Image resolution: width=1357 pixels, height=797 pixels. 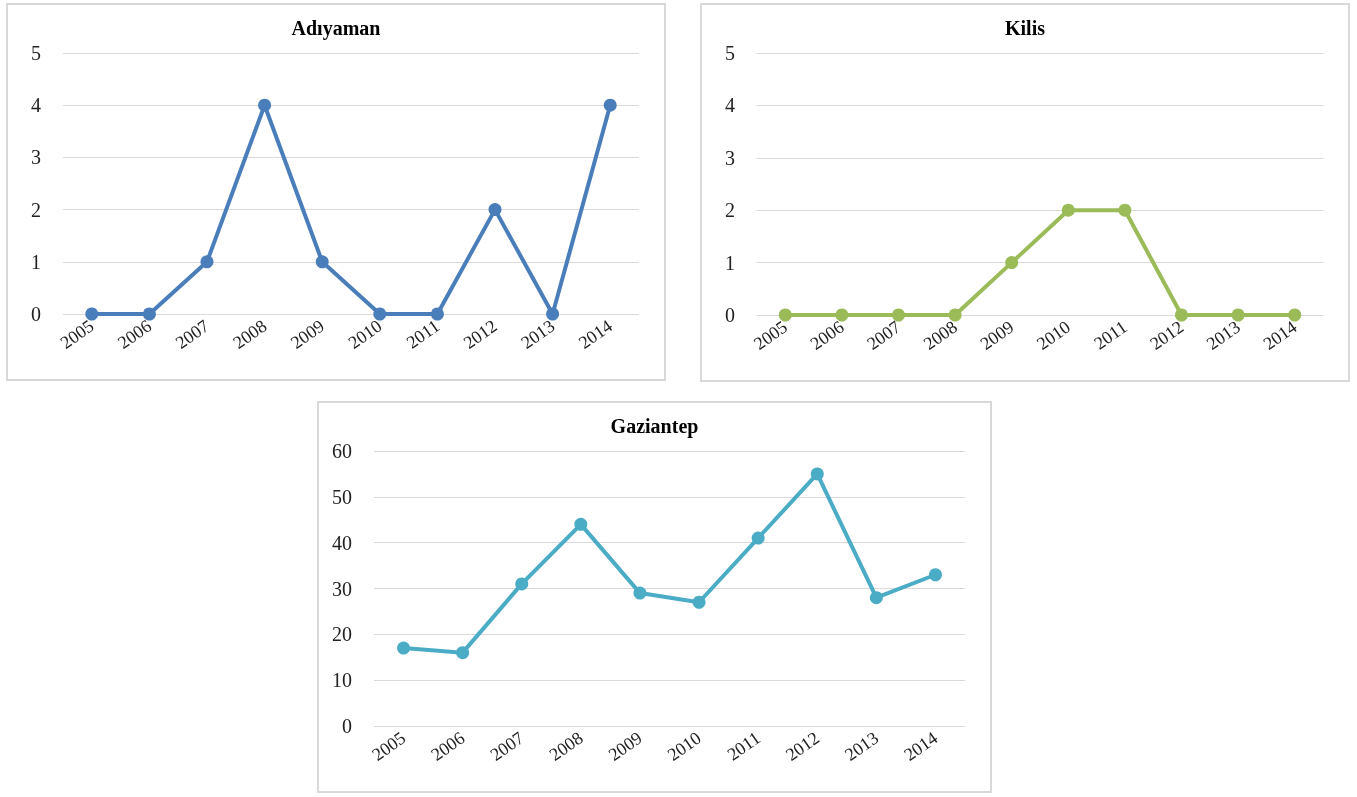 I want to click on chart-title: Gaziantep, so click(x=654, y=426).